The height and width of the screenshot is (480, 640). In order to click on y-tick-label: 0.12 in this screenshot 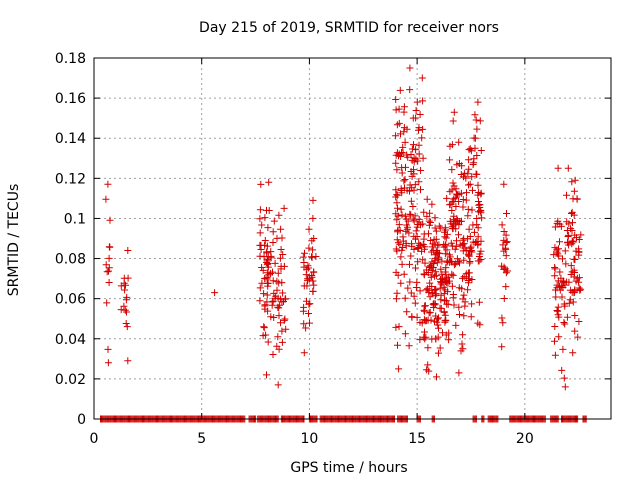, I will do `click(70, 179)`.